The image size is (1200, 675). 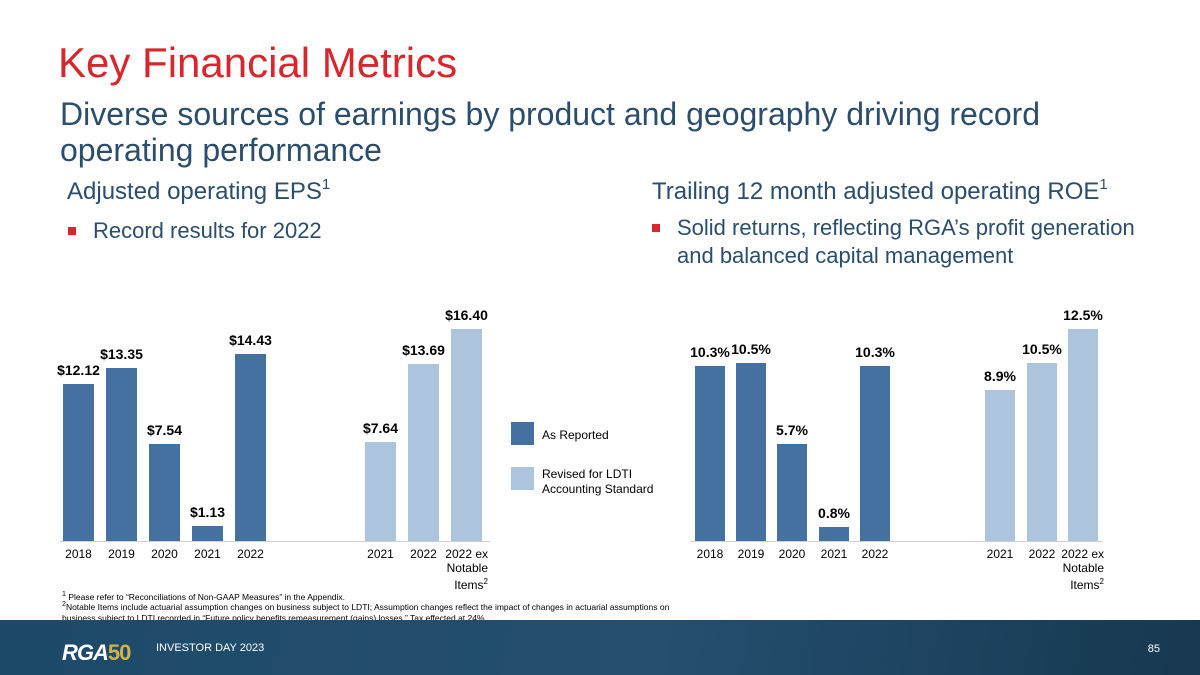 I want to click on footer-bar, so click(x=600, y=647).